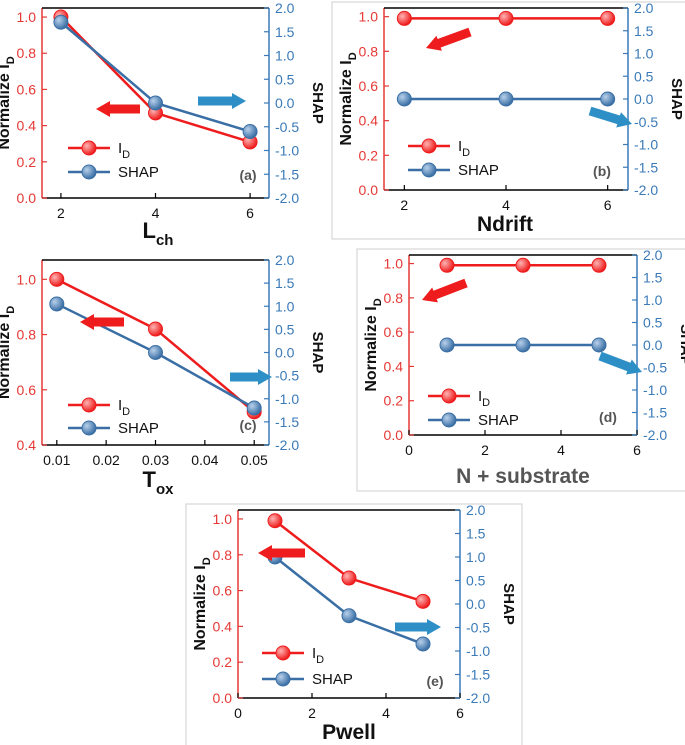 This screenshot has height=745, width=685. What do you see at coordinates (56, 460) in the screenshot?
I see `x-tick-label: 0.01` at bounding box center [56, 460].